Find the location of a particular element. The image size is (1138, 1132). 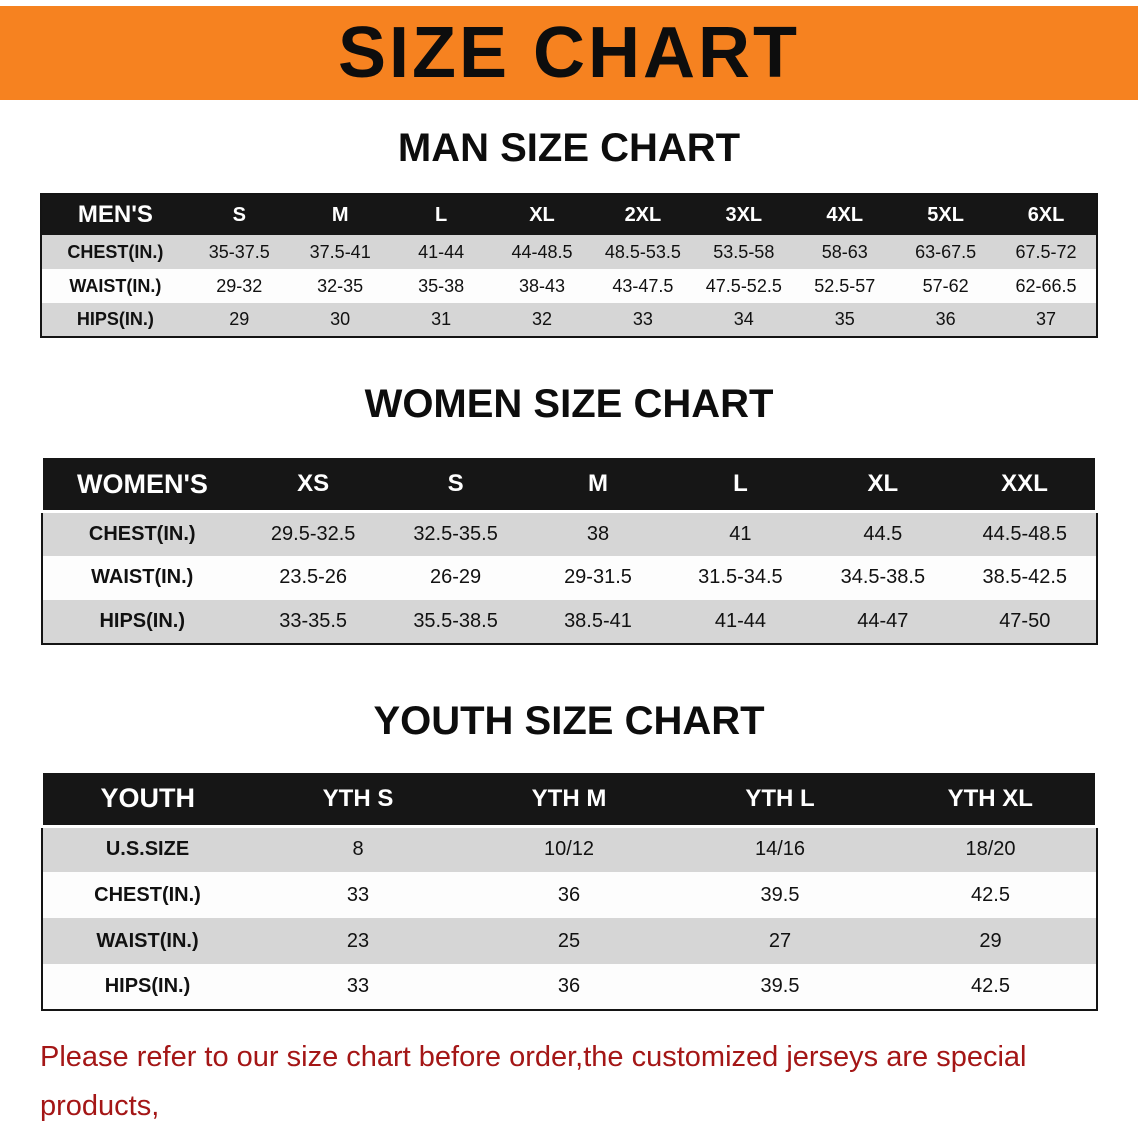

value-cell: 44-47 is located at coordinates (883, 620).